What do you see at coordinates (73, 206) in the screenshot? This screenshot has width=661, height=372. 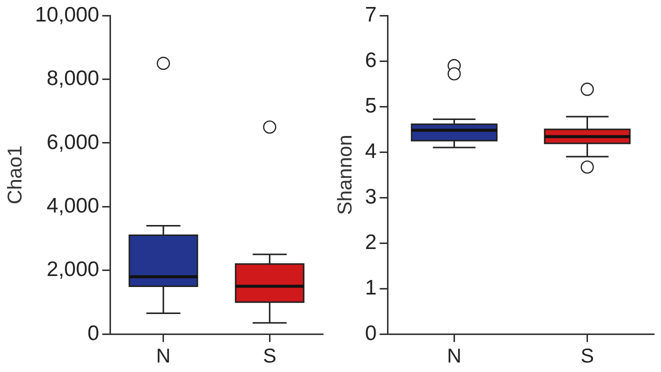 I see `y-tick-label: 4,000` at bounding box center [73, 206].